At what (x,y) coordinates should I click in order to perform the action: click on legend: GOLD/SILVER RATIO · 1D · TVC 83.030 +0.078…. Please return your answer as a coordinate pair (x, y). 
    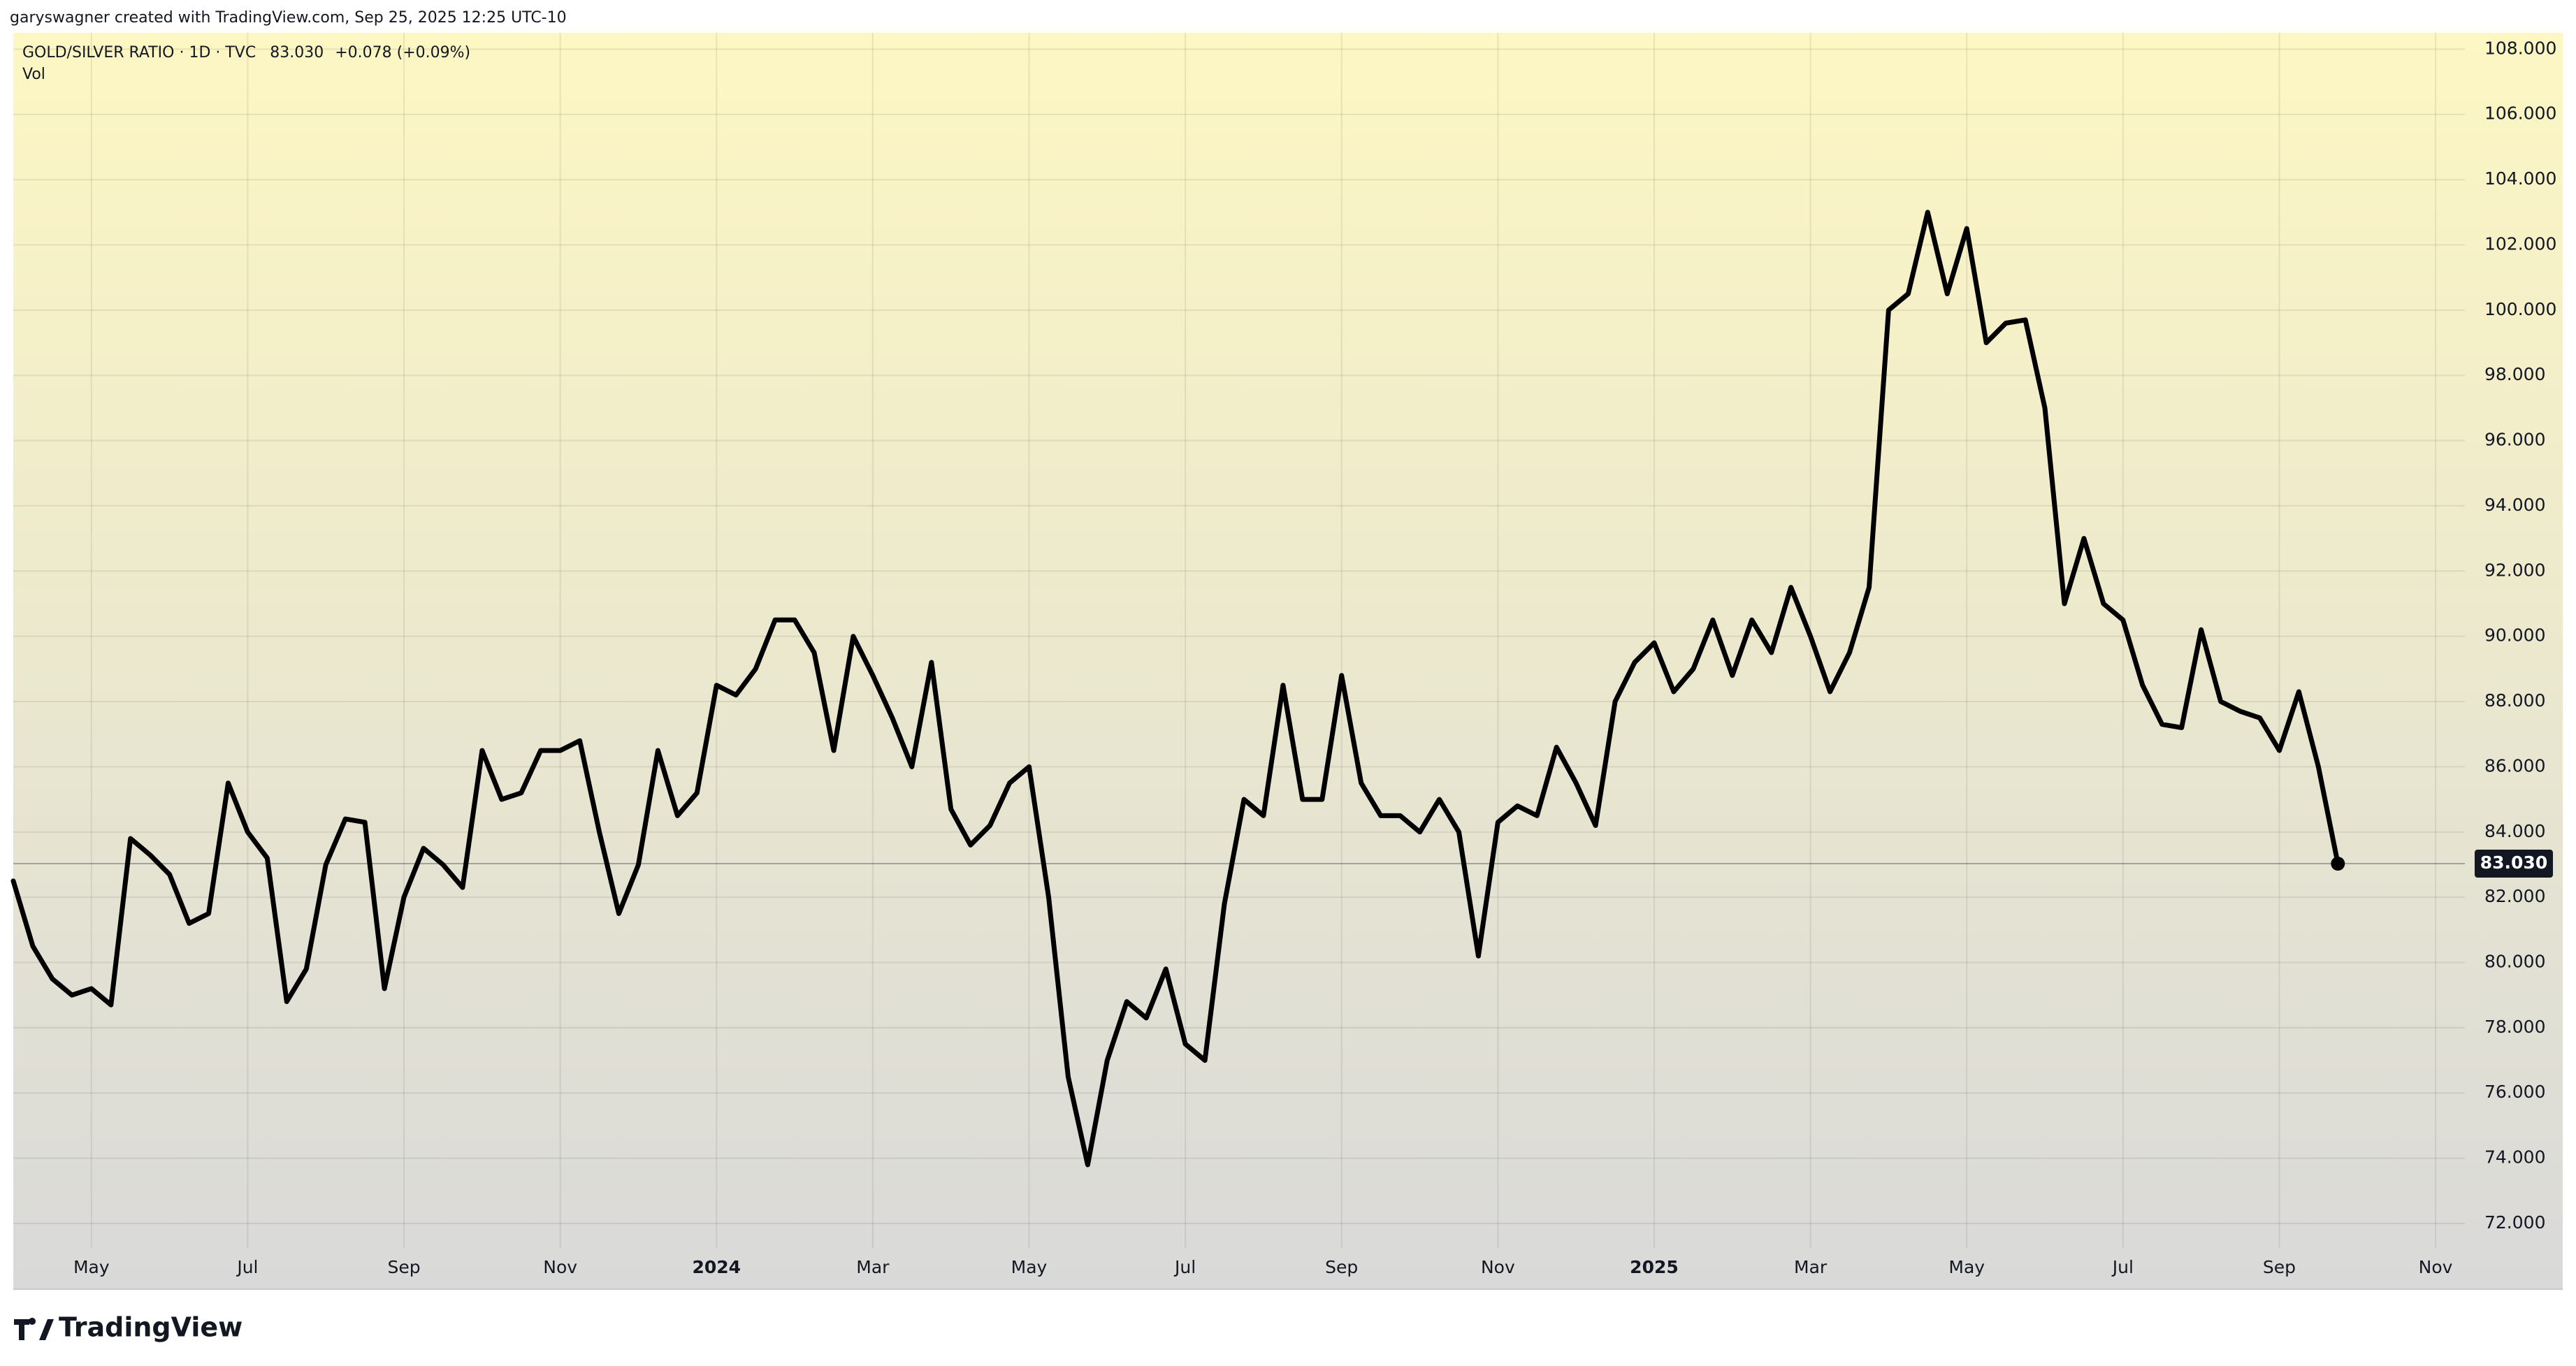
    Looking at the image, I should click on (246, 63).